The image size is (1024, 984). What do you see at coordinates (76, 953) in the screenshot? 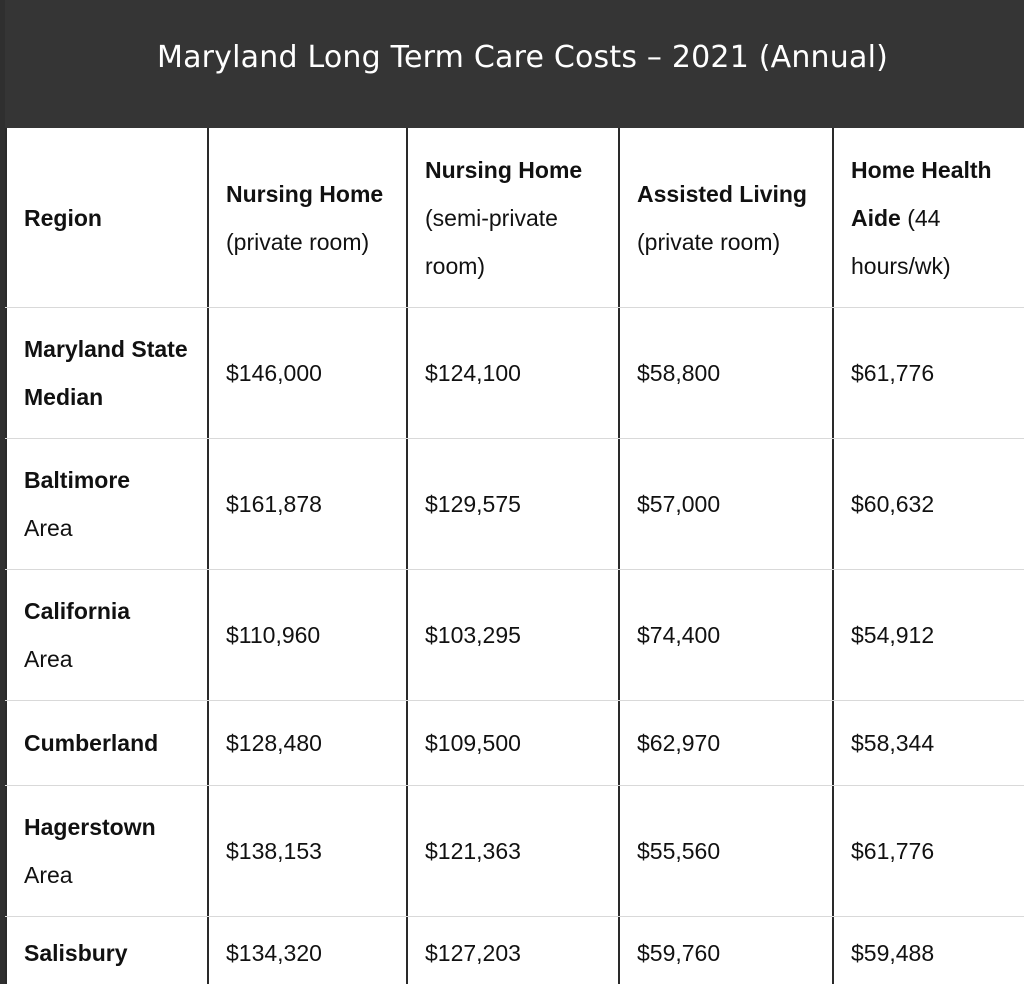
I see `region-name: Salisbury` at bounding box center [76, 953].